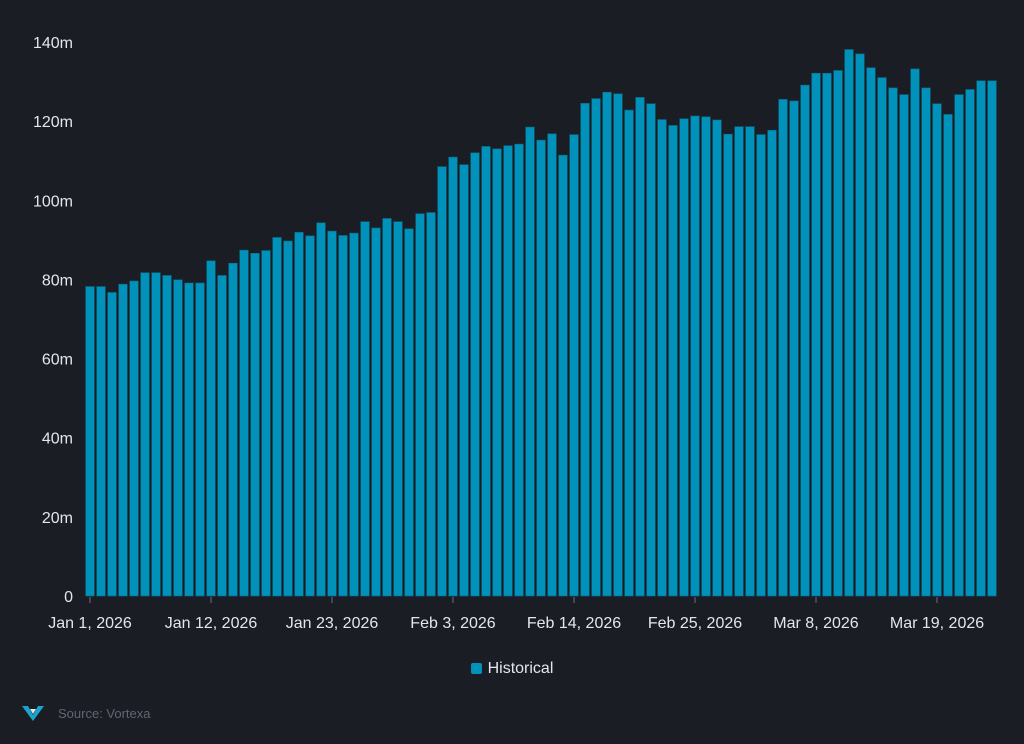 Image resolution: width=1024 pixels, height=744 pixels. I want to click on x-tick-label: Jan 23, 2026, so click(332, 623).